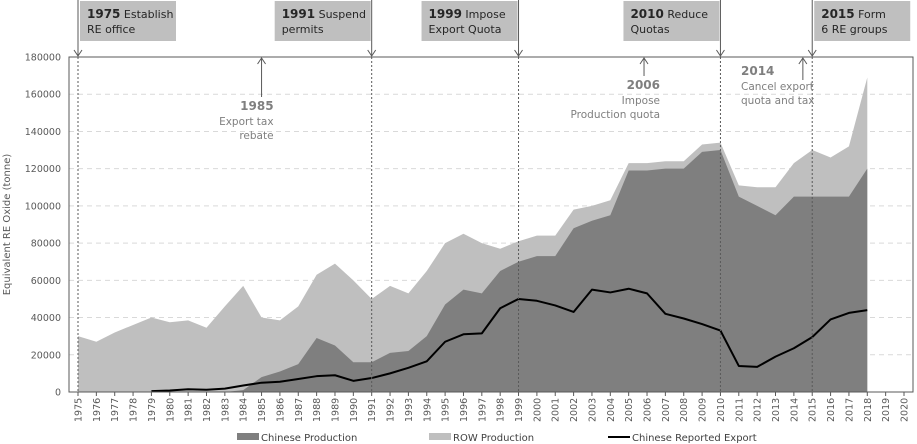  I want to click on x-tick-label: 1991, so click(372, 410).